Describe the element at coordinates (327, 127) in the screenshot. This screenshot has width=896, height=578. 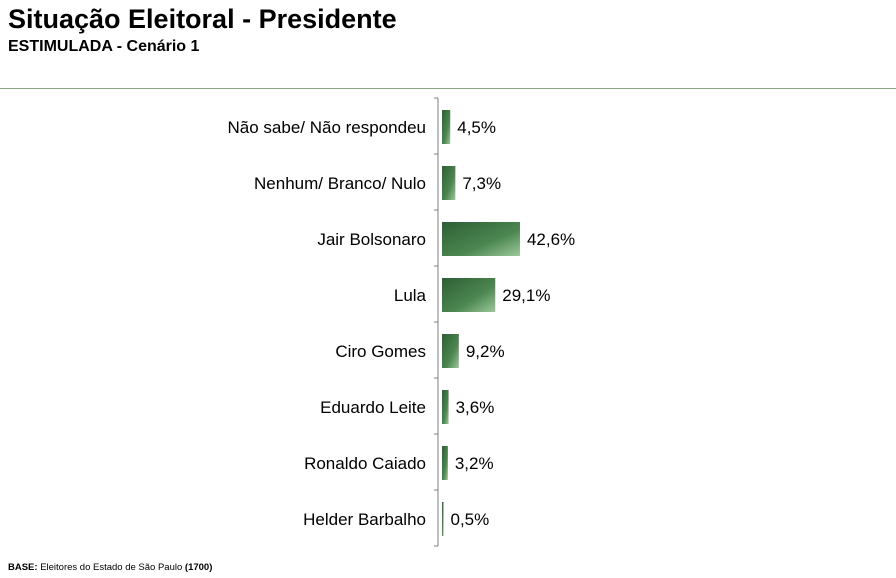
I see `category-label: Não sabe/ Não respondeu` at that location.